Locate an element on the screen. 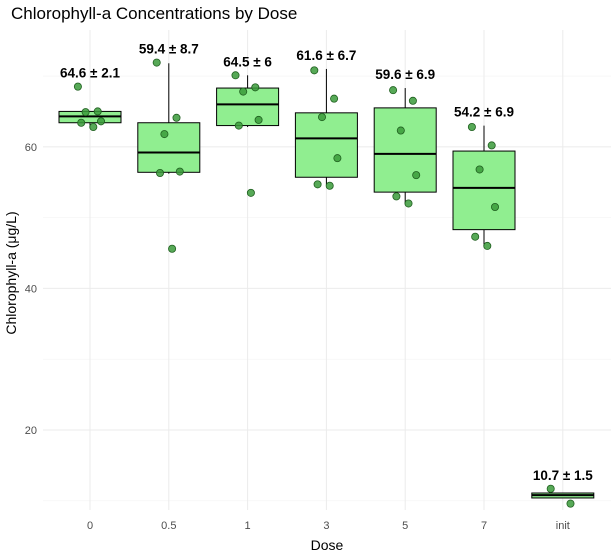  x-tick-label: 3 is located at coordinates (326, 526).